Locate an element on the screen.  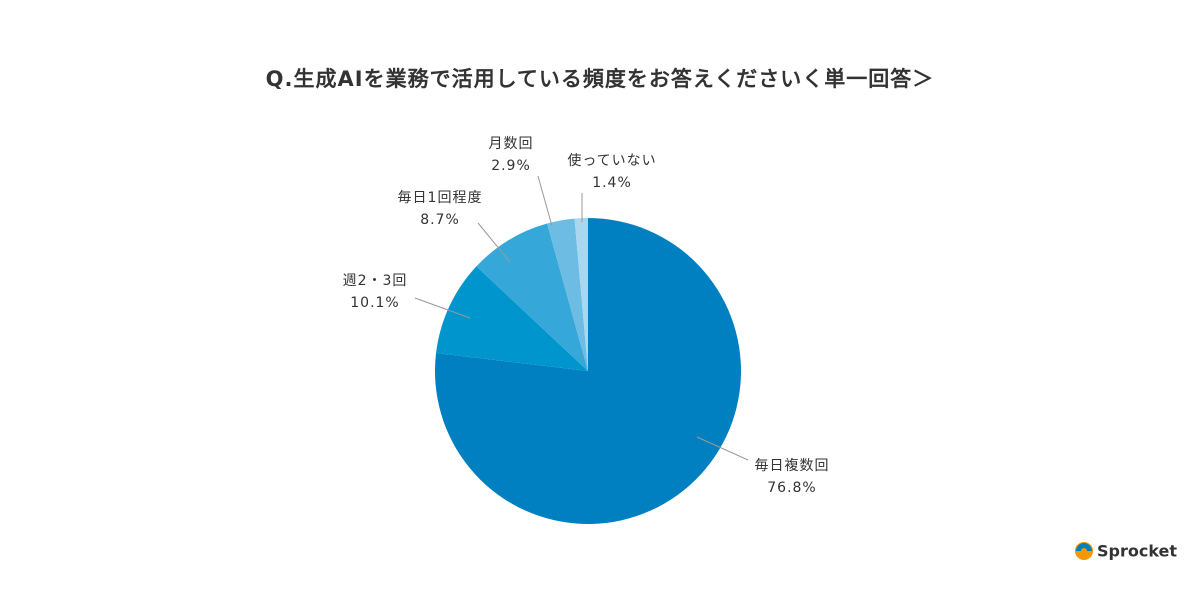
slice-label: 月数回 is located at coordinates (511, 144).